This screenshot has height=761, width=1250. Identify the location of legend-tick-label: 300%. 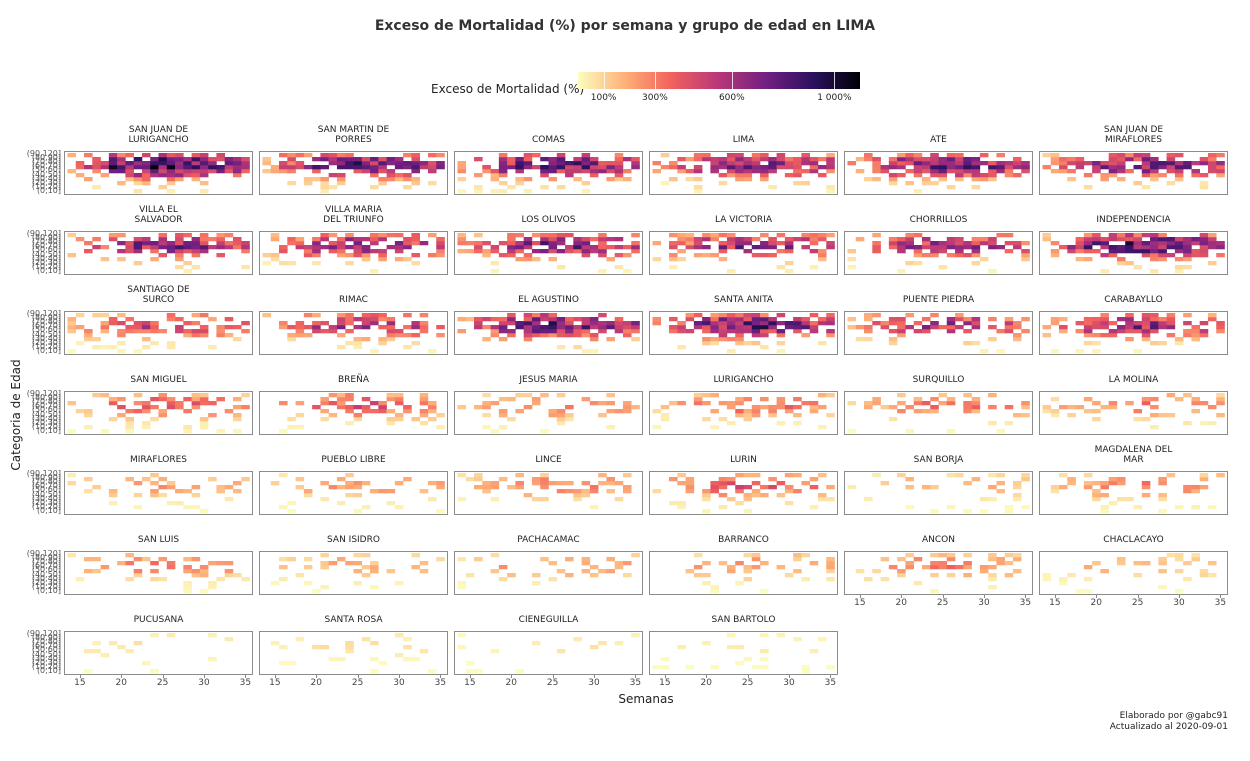
(655, 98).